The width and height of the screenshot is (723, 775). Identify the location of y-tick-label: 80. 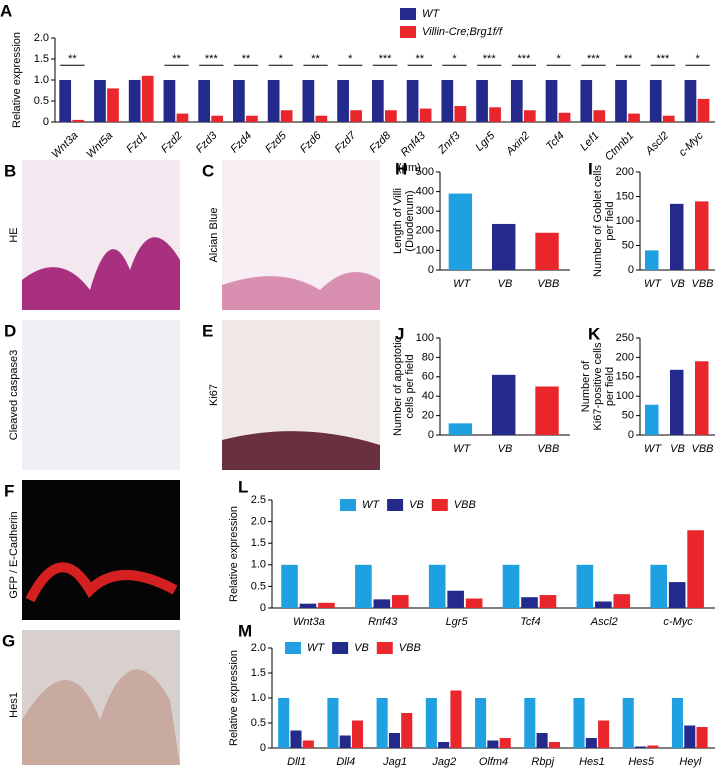
(428, 357).